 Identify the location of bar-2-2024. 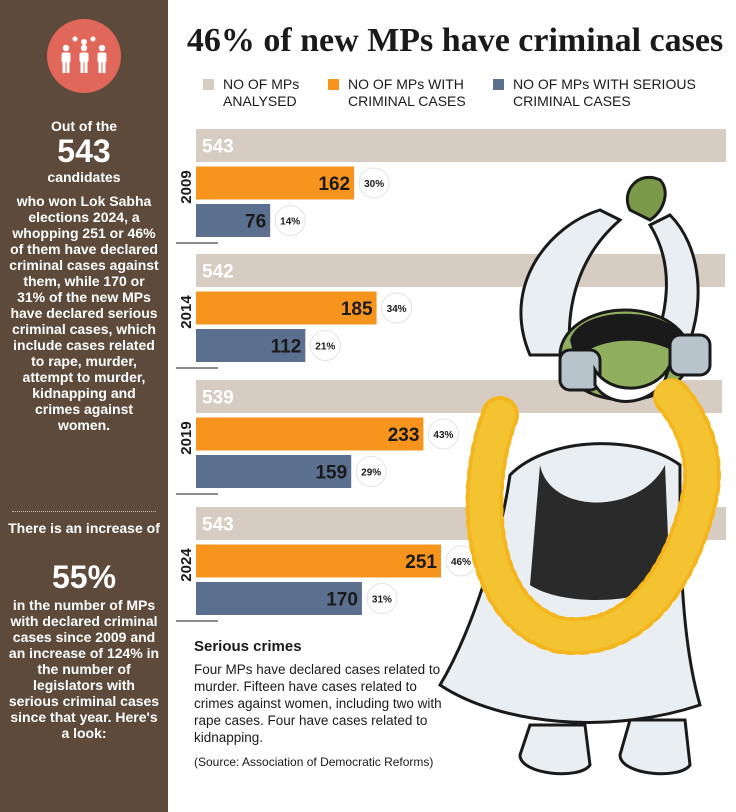
(279, 598).